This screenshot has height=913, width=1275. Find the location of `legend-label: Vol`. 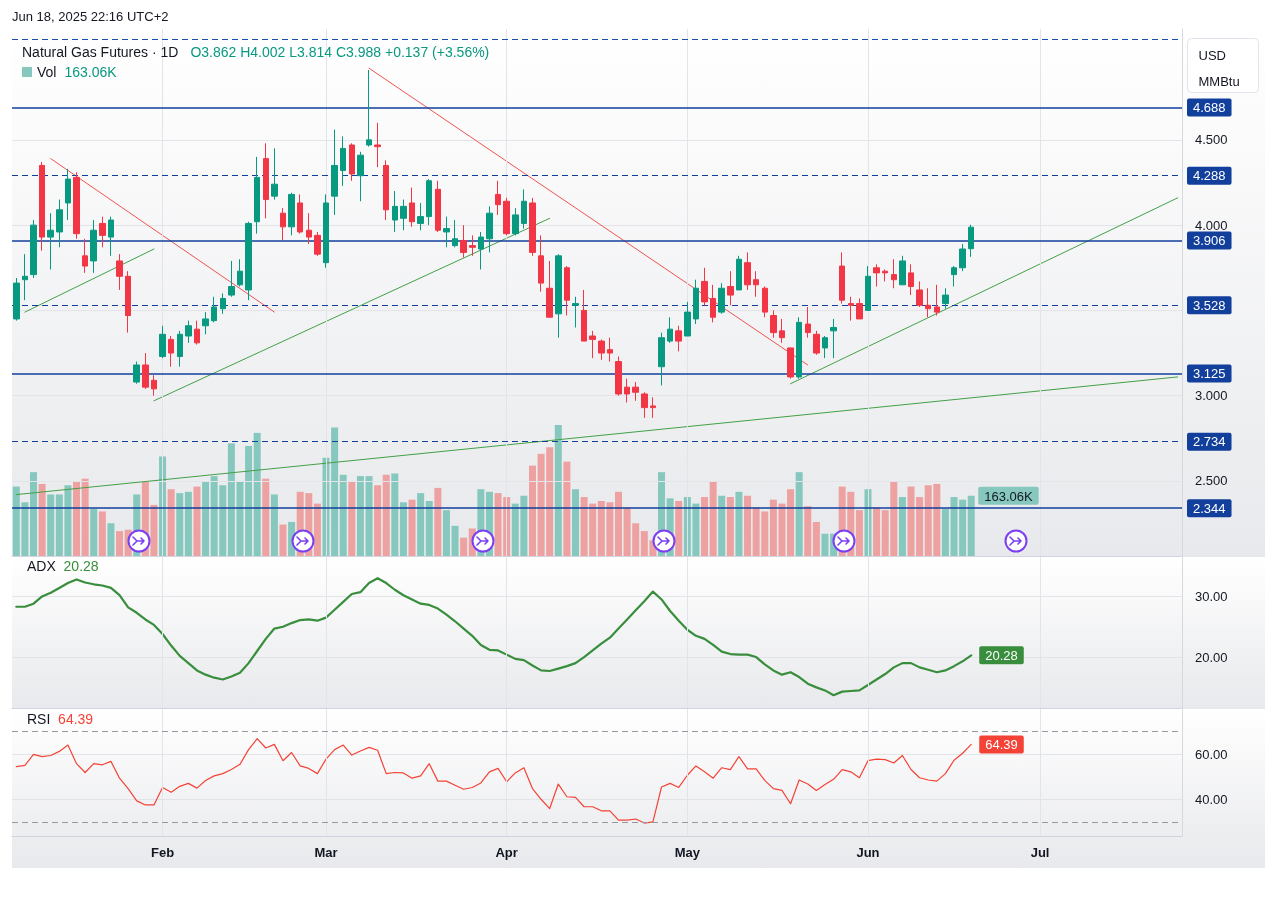

legend-label: Vol is located at coordinates (47, 72).